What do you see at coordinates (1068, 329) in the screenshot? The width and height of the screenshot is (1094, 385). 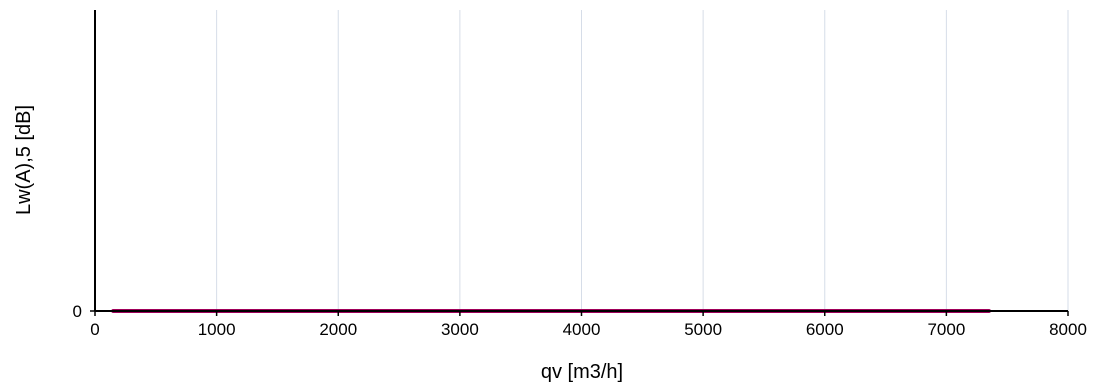 I see `x-tick-label: 8000` at bounding box center [1068, 329].